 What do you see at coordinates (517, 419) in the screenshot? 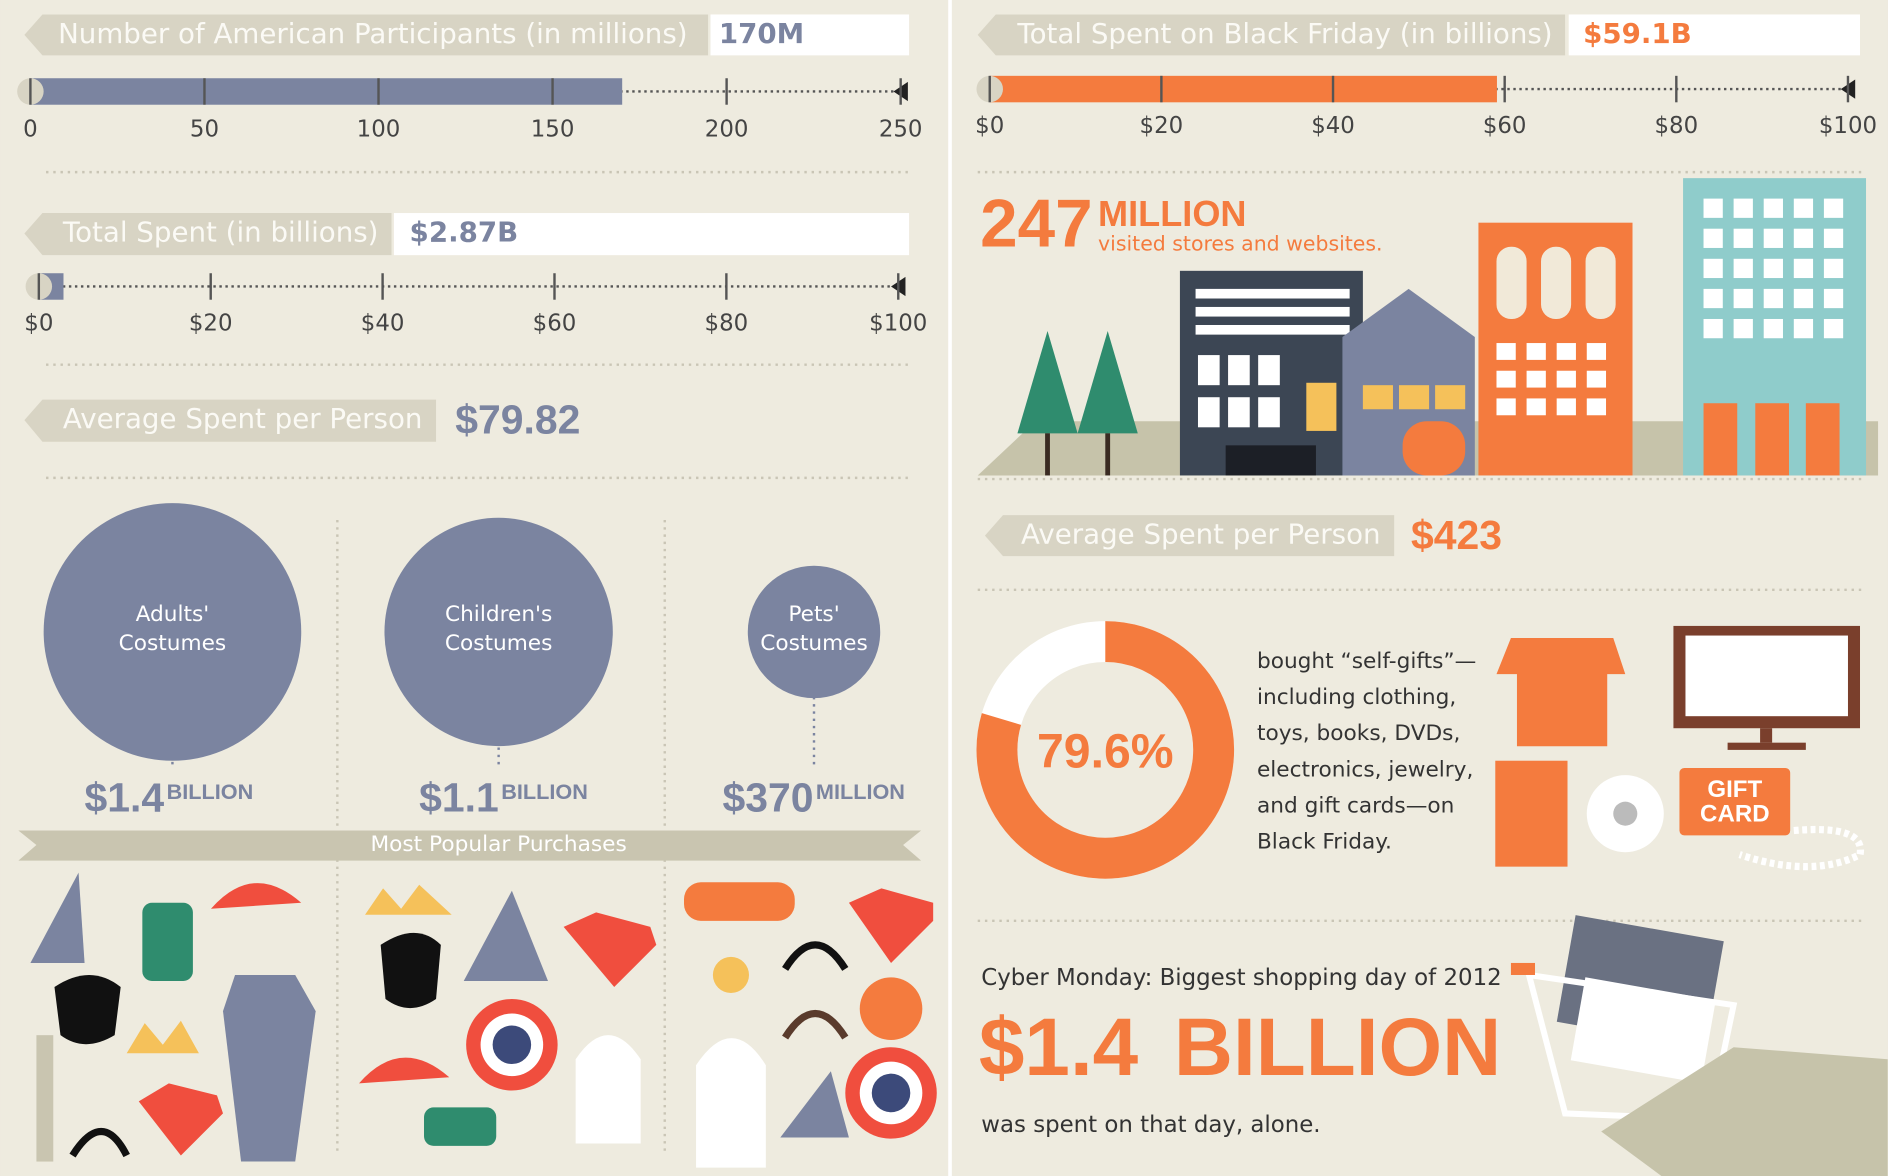
I see `value: $79.82` at bounding box center [517, 419].